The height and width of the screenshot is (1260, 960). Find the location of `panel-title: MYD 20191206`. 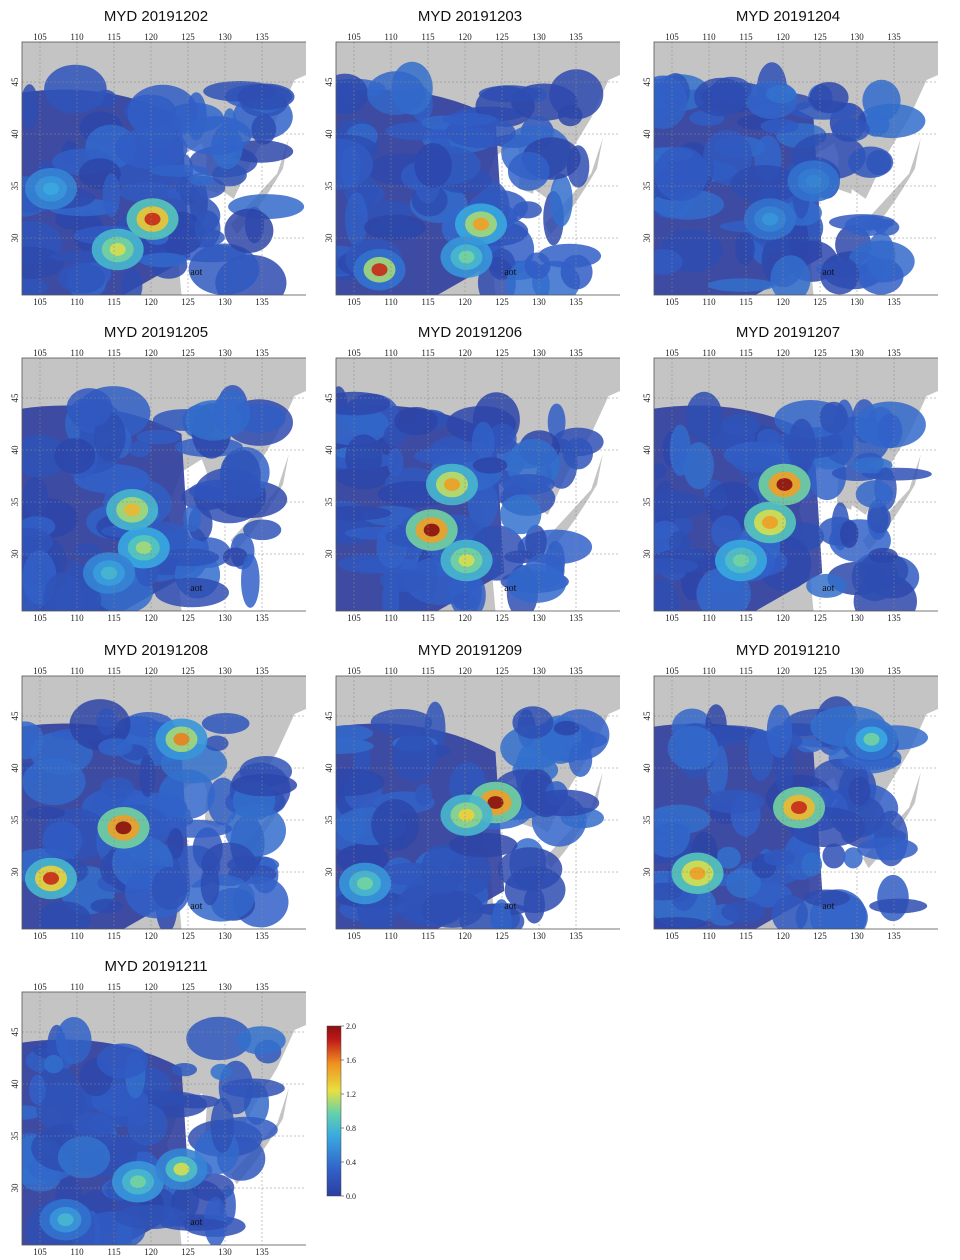

panel-title: MYD 20191206 is located at coordinates (470, 332).